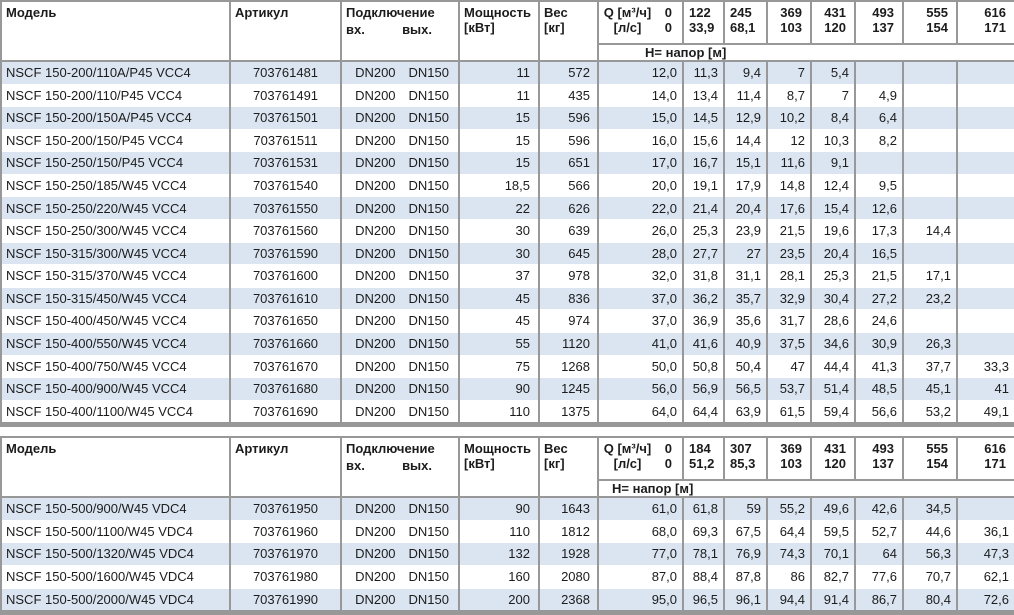 The image size is (1014, 615). Describe the element at coordinates (568, 467) in the screenshot. I see `col-header-weight: Вес [кг]` at that location.